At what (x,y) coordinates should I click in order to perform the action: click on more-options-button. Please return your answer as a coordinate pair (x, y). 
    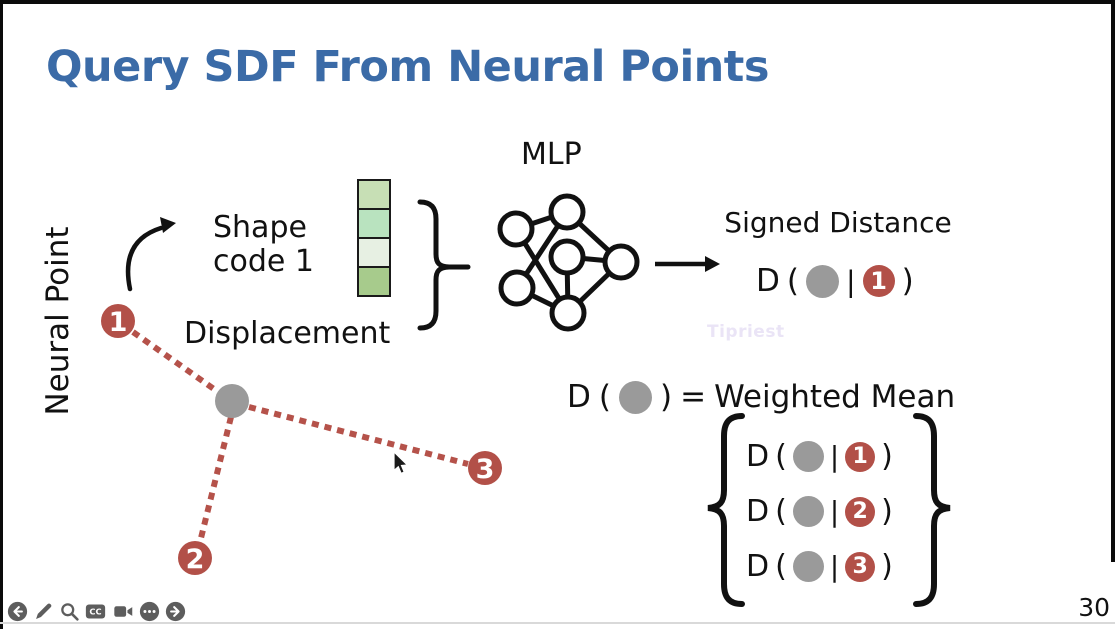
    Looking at the image, I should click on (149, 611).